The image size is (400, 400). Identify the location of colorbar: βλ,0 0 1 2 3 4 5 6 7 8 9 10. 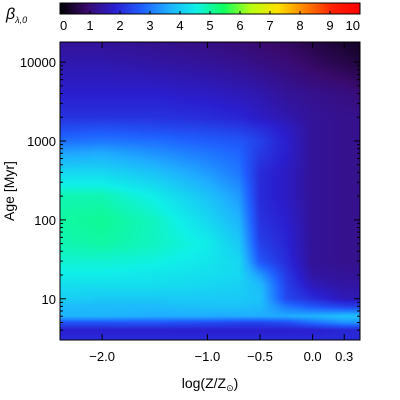
(183, 17).